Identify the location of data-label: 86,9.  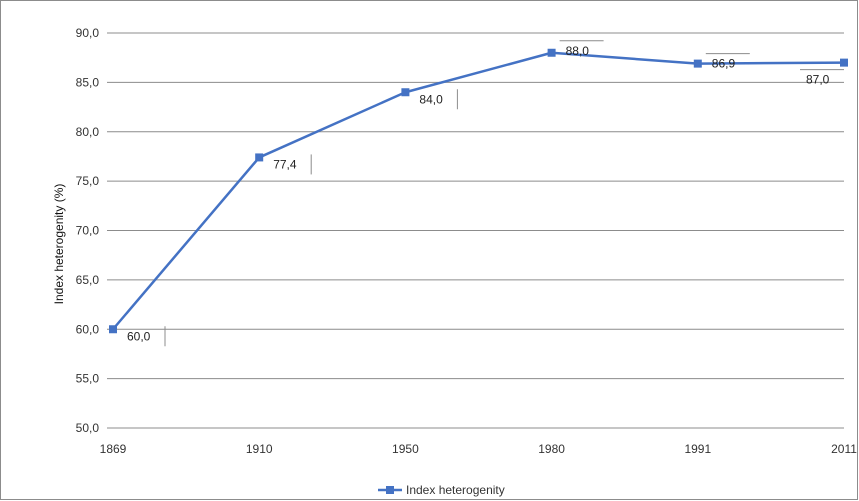
(724, 64).